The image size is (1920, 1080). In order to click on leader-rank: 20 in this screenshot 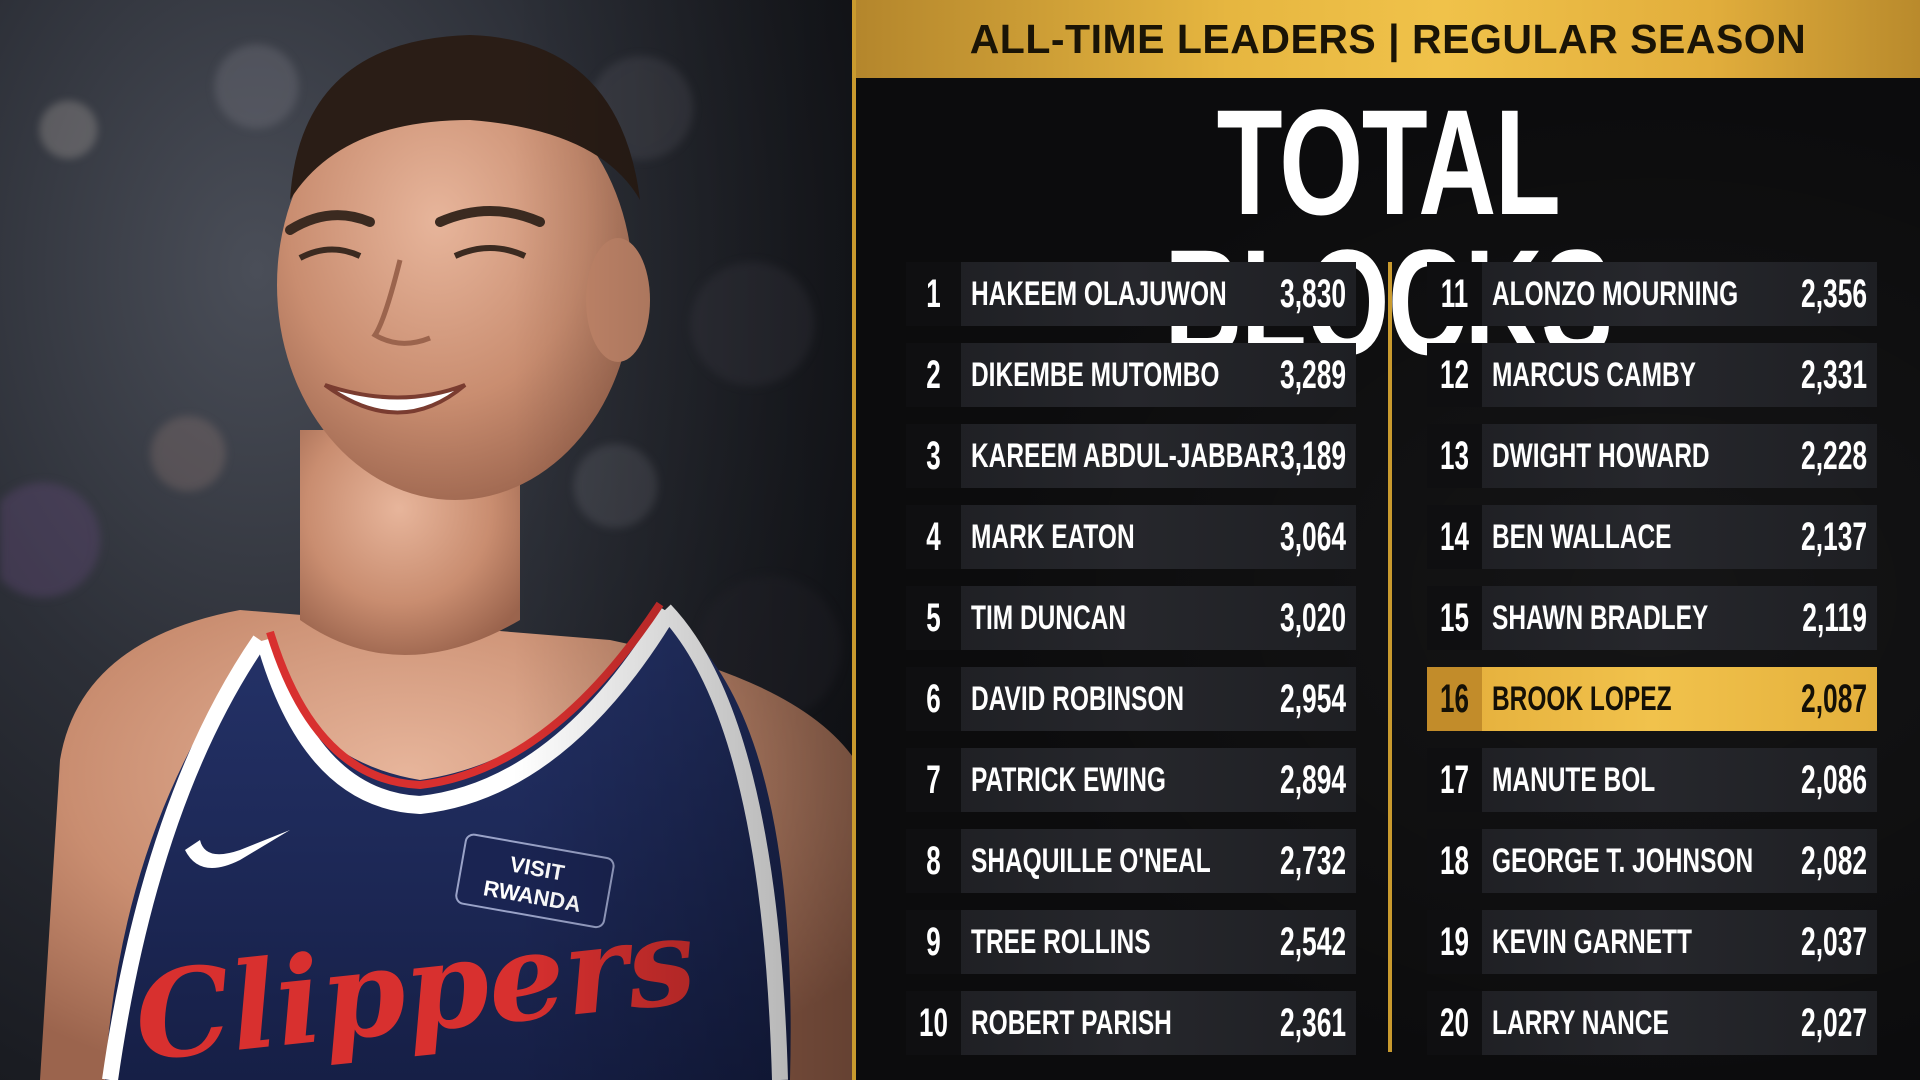, I will do `click(1454, 1023)`.